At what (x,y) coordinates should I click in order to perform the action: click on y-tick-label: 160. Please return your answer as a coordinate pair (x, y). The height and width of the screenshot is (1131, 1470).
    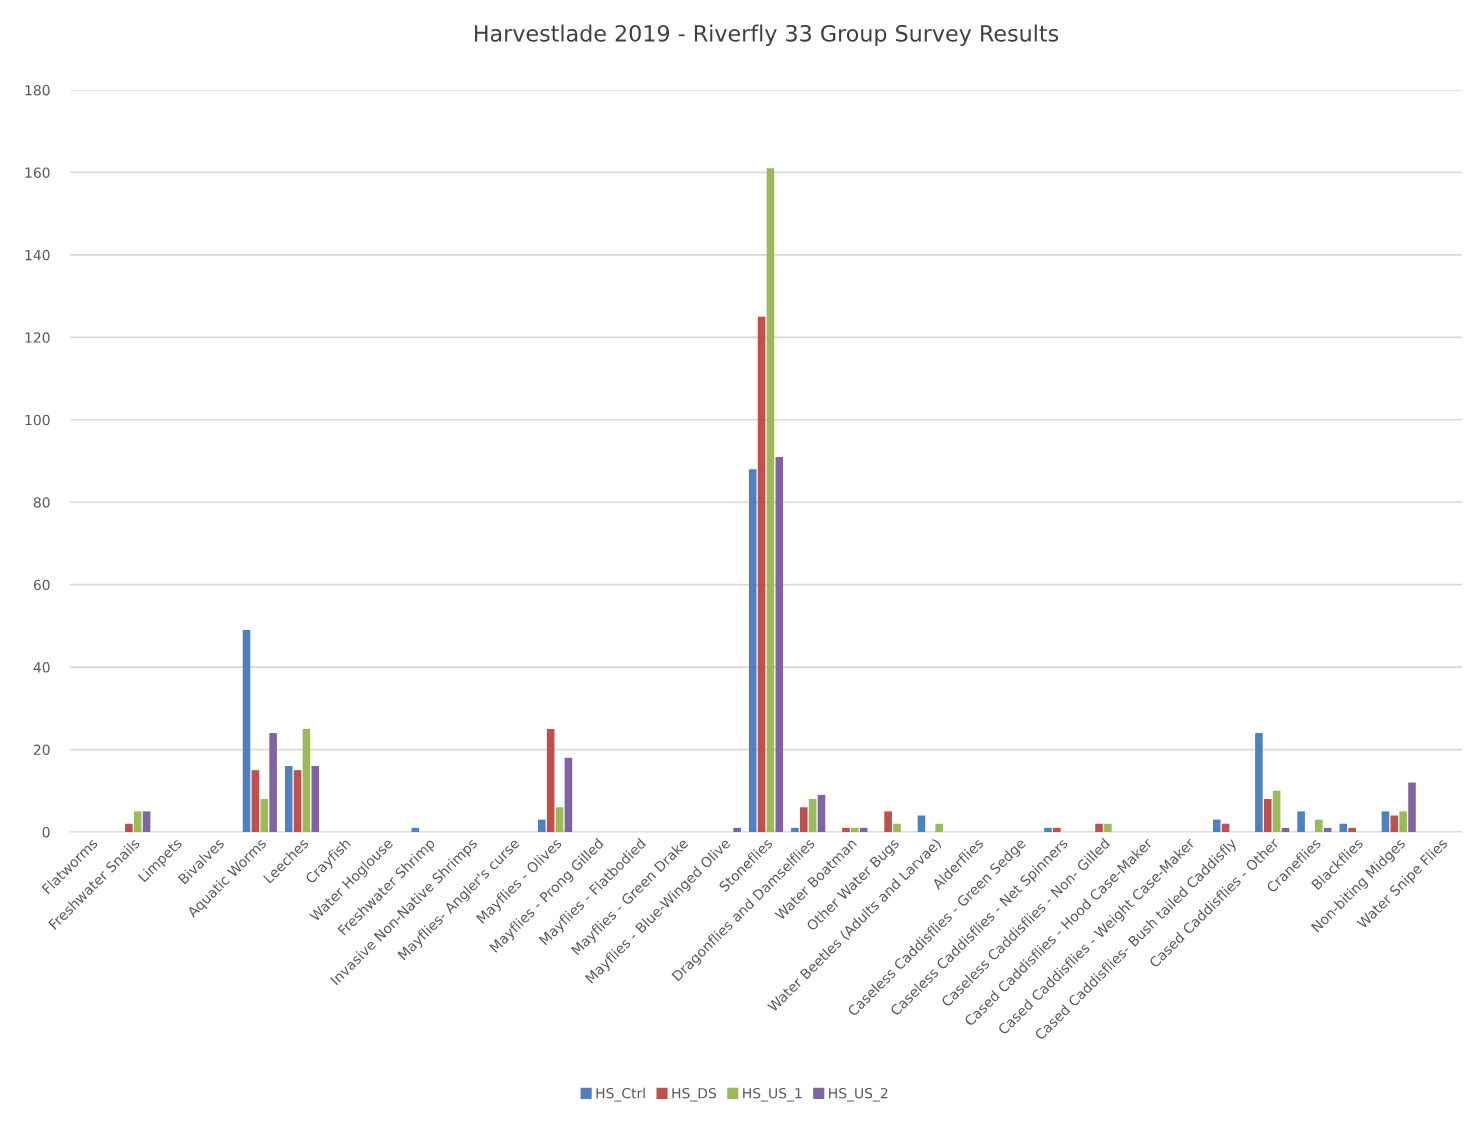
    Looking at the image, I should click on (37, 172).